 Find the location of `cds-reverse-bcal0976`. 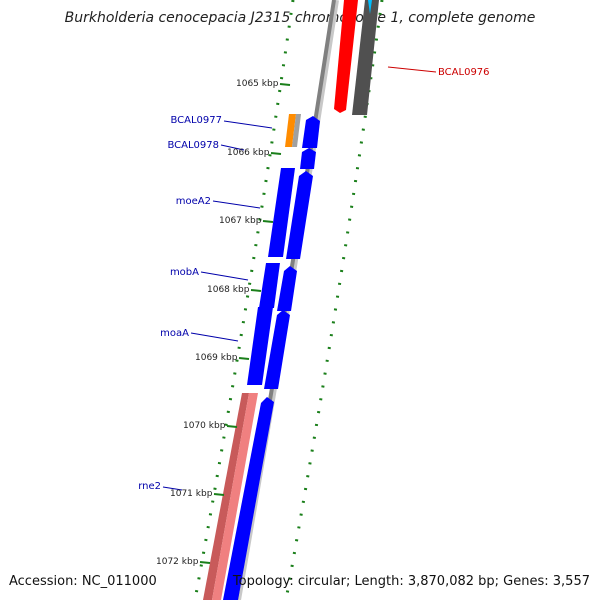

cds-reverse-bcal0976 is located at coordinates (365, 57).